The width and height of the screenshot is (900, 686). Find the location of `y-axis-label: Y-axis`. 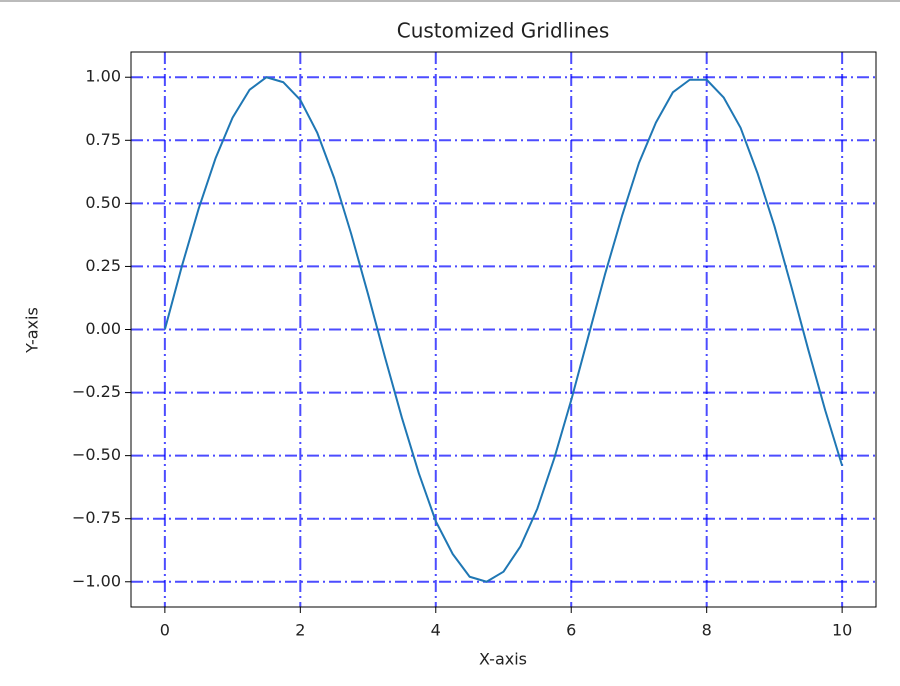

y-axis-label: Y-axis is located at coordinates (32, 330).